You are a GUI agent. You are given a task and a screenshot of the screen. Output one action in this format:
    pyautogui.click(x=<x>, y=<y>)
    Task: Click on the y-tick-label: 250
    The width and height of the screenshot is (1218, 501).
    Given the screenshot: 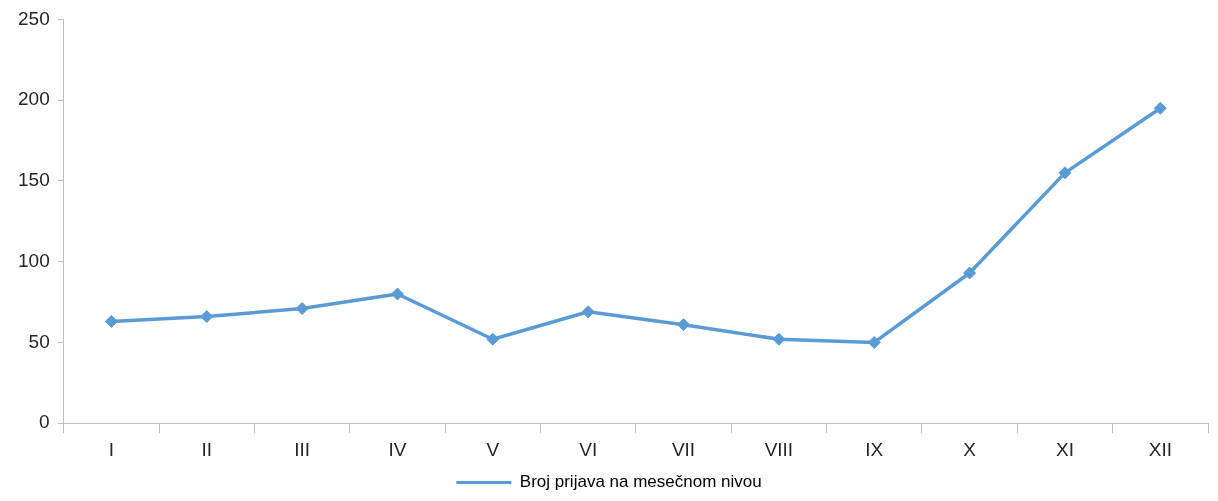 What is the action you would take?
    pyautogui.click(x=34, y=18)
    